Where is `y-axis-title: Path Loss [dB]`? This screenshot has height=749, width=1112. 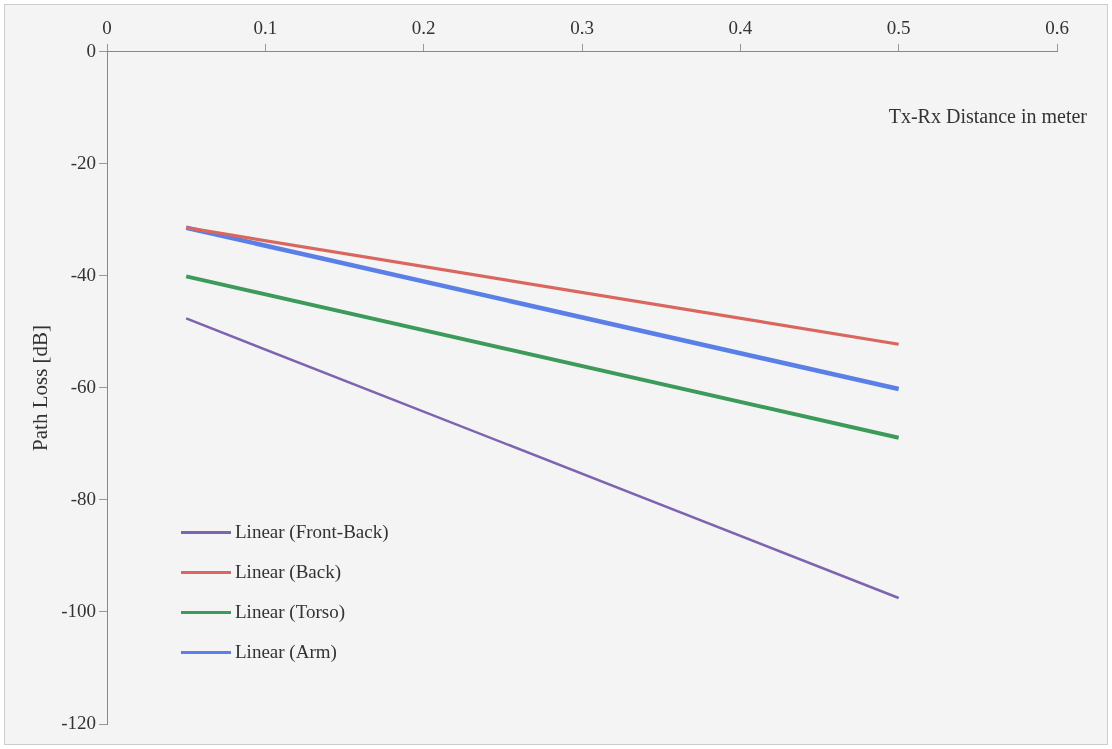 y-axis-title: Path Loss [dB] is located at coordinates (40, 387).